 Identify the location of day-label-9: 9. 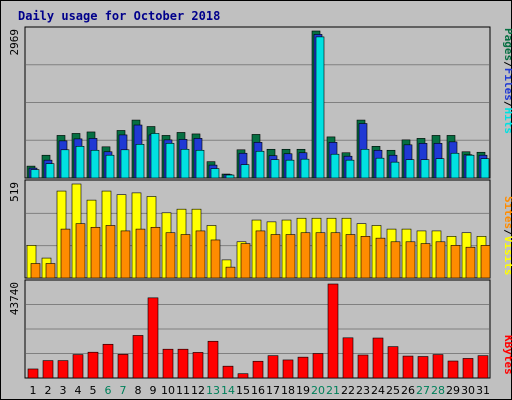
(153, 390).